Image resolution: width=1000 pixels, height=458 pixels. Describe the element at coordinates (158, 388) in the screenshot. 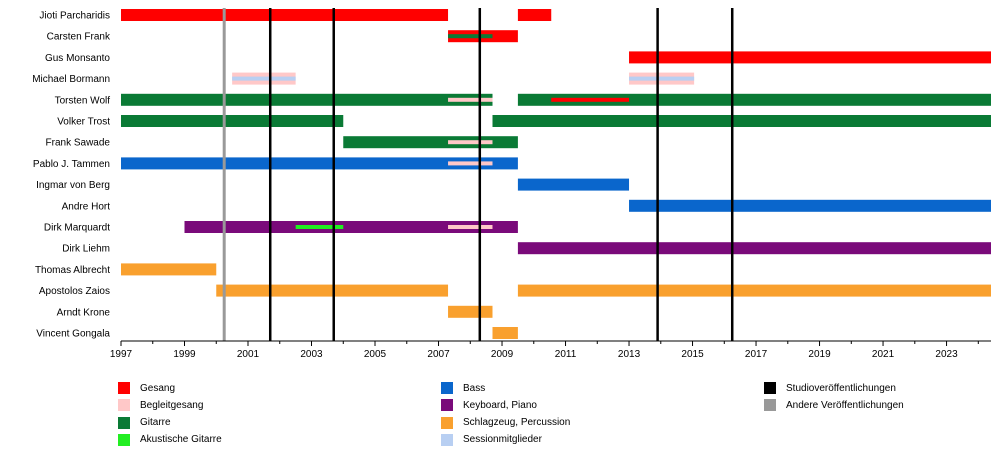

I see `legend-label: Gesang` at that location.